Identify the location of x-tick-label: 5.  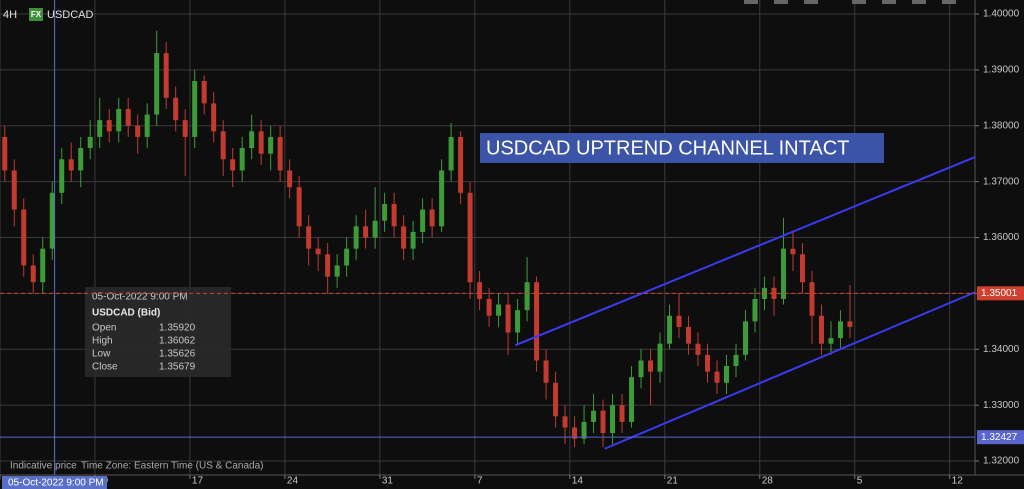
(860, 481).